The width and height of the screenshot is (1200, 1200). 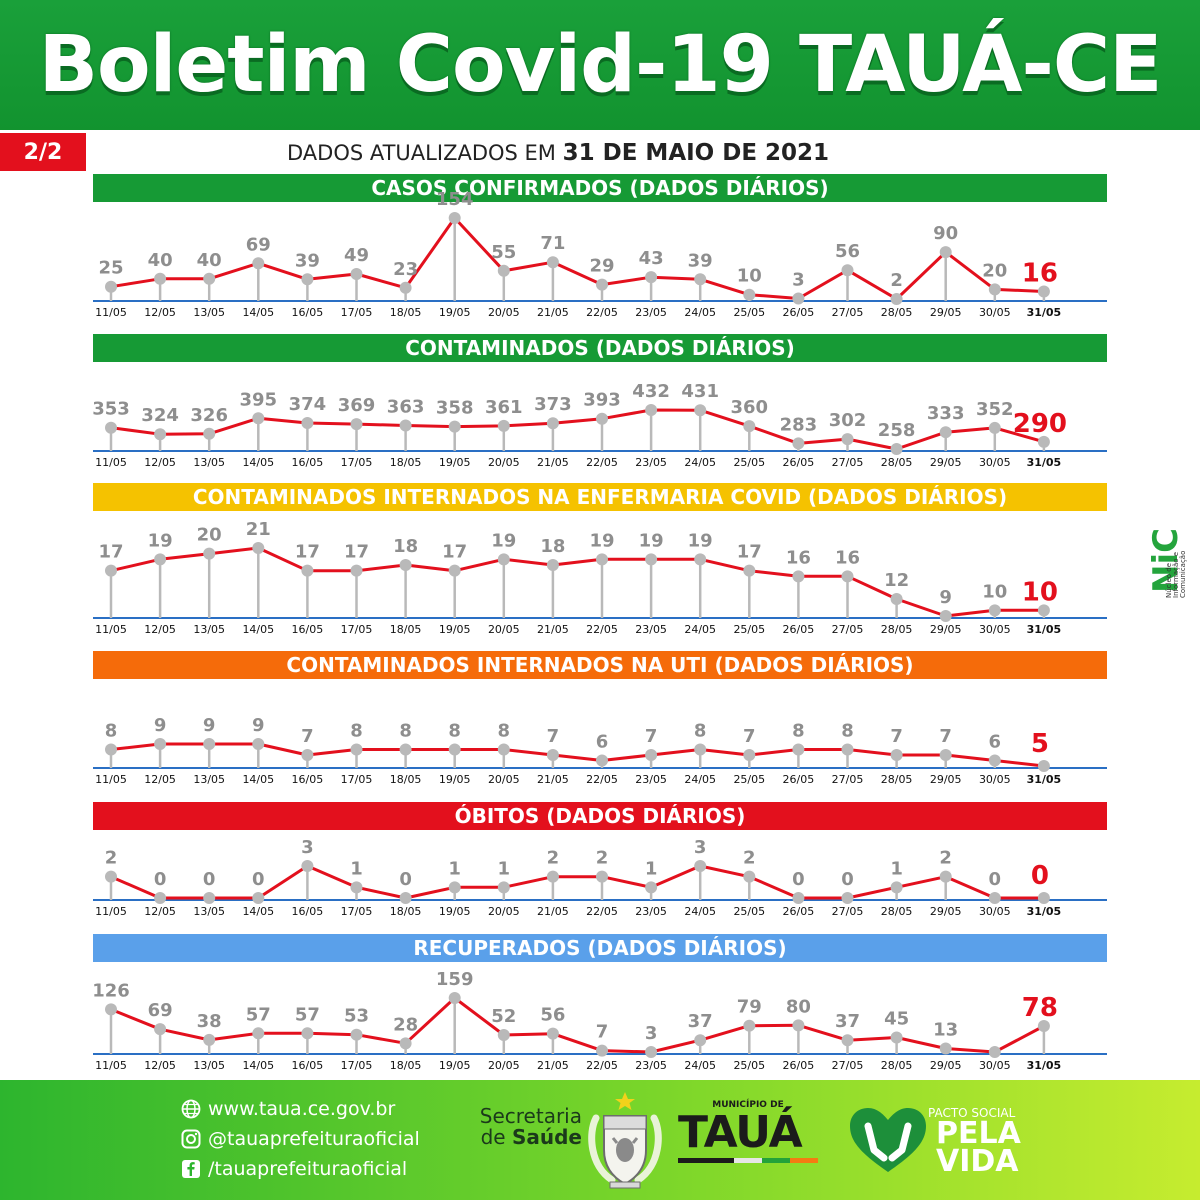 What do you see at coordinates (287, 1109) in the screenshot?
I see `website-link: www.taua.ce.gov.br` at bounding box center [287, 1109].